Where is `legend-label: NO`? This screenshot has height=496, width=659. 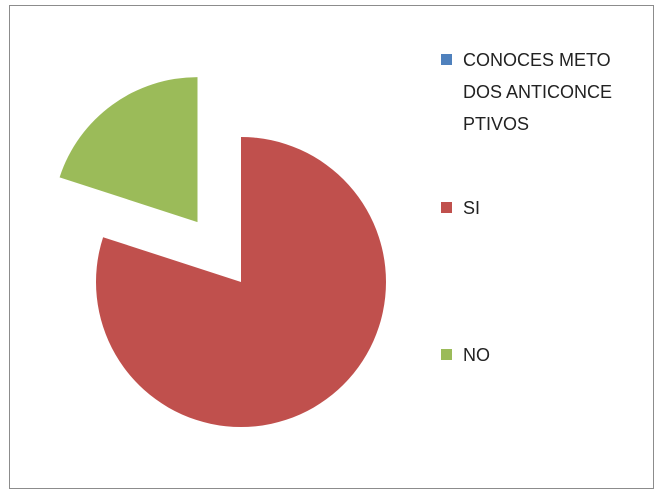
legend-label: NO is located at coordinates (476, 355).